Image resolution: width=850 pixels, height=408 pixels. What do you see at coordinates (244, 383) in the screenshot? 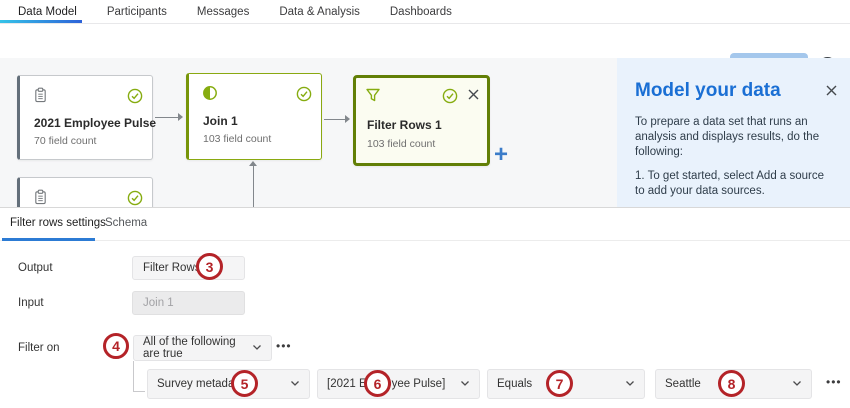
I see `annotation-circle-5: 5` at bounding box center [244, 383].